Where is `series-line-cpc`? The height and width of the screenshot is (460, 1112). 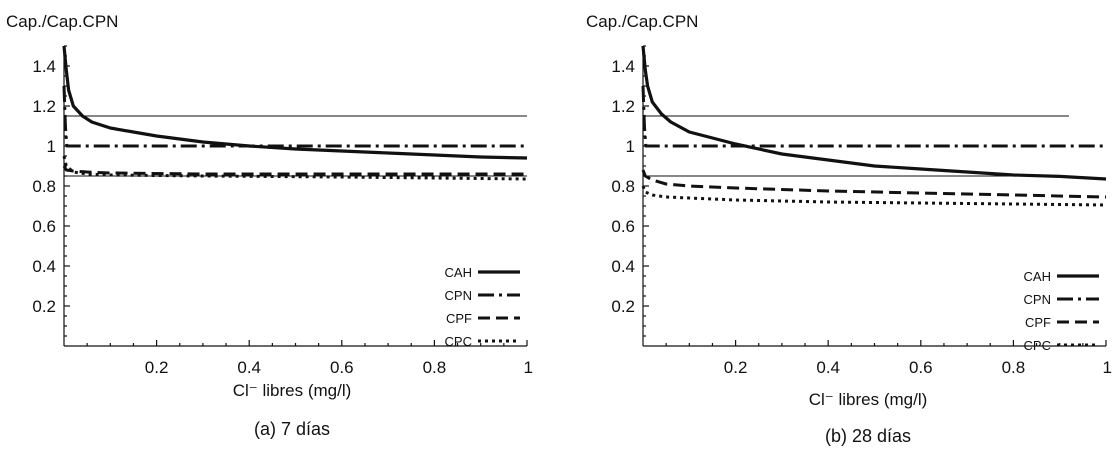 series-line-cpc is located at coordinates (874, 196).